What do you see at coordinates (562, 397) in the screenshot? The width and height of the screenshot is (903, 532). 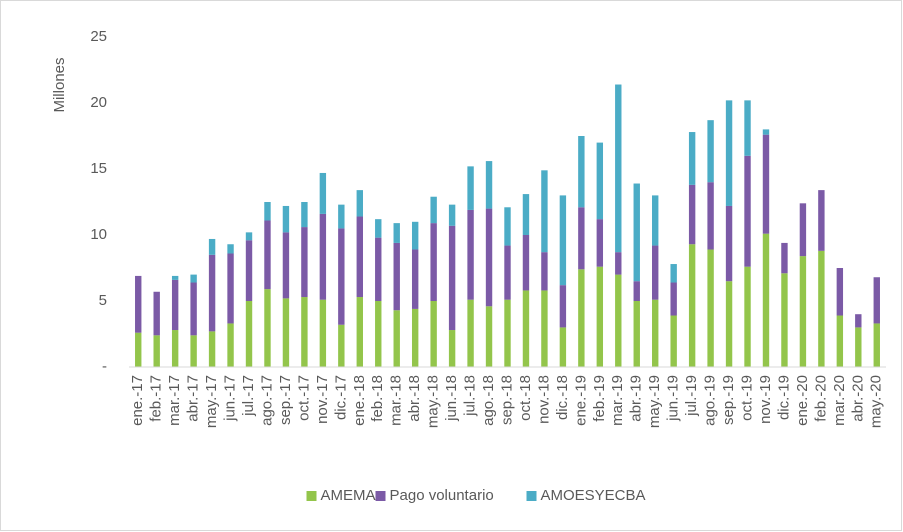 I see `x-tick-label: dic.-18` at bounding box center [562, 397].